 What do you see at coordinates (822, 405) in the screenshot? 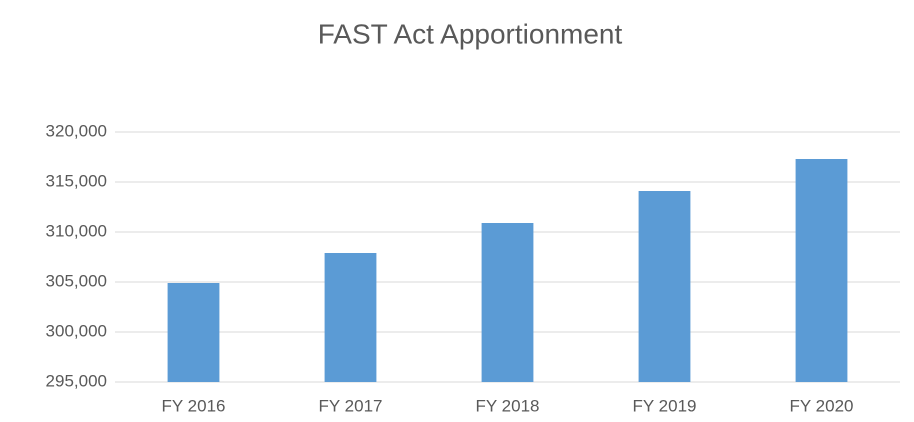
I see `x-tick-label: FY 2020` at bounding box center [822, 405].